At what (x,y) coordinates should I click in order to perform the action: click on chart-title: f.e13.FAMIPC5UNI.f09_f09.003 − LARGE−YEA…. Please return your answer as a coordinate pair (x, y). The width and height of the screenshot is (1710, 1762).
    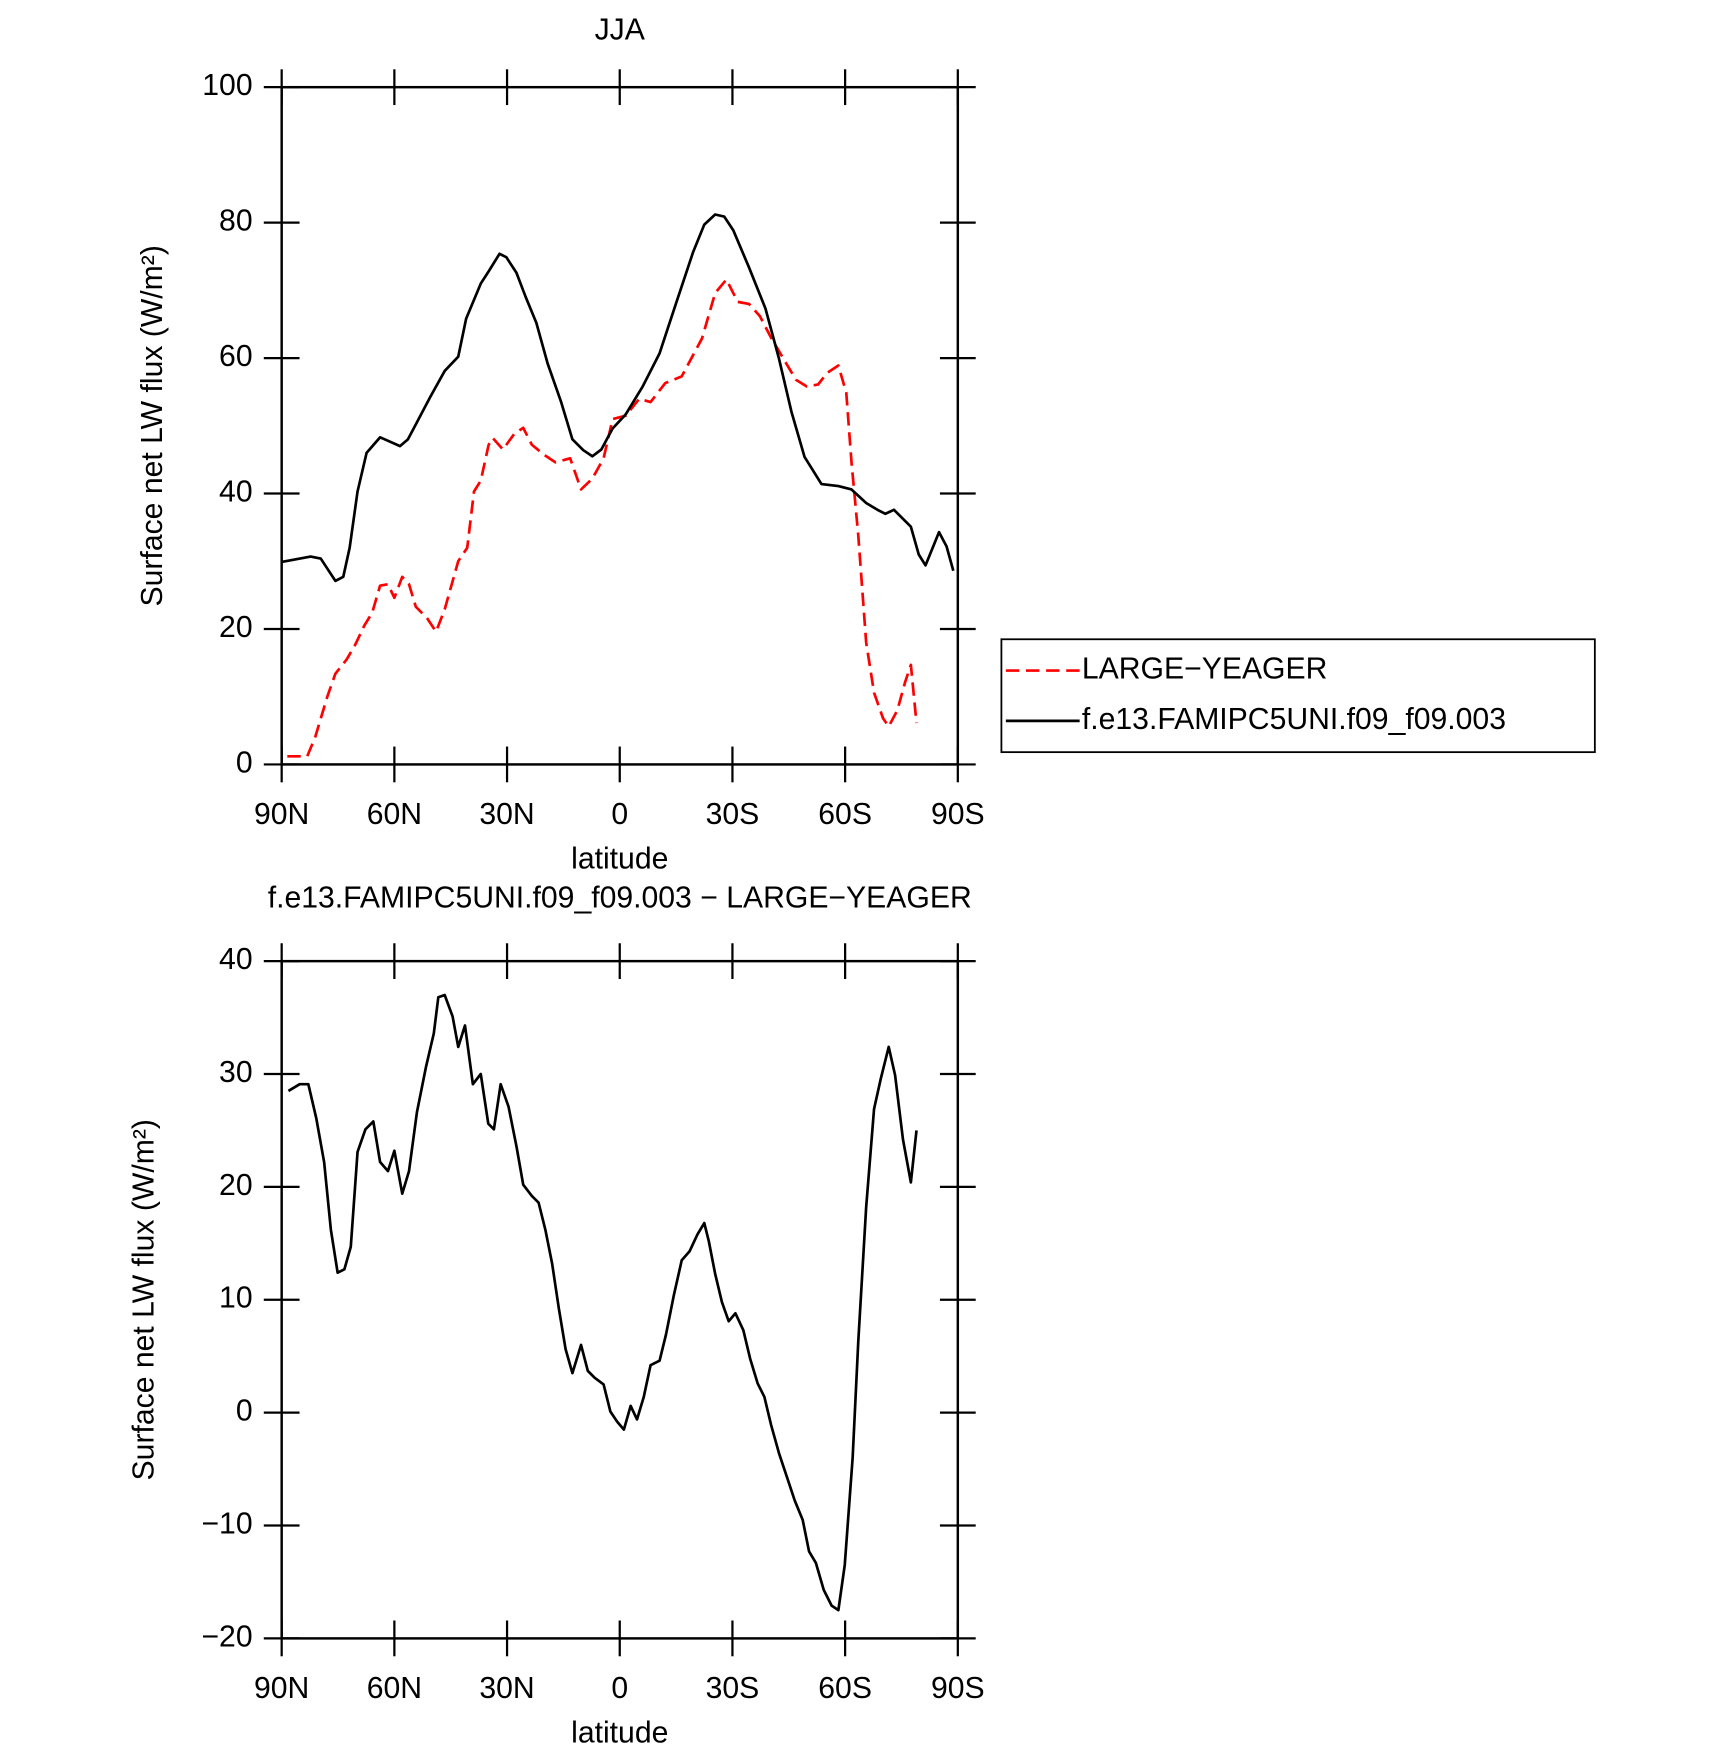
    Looking at the image, I should click on (620, 898).